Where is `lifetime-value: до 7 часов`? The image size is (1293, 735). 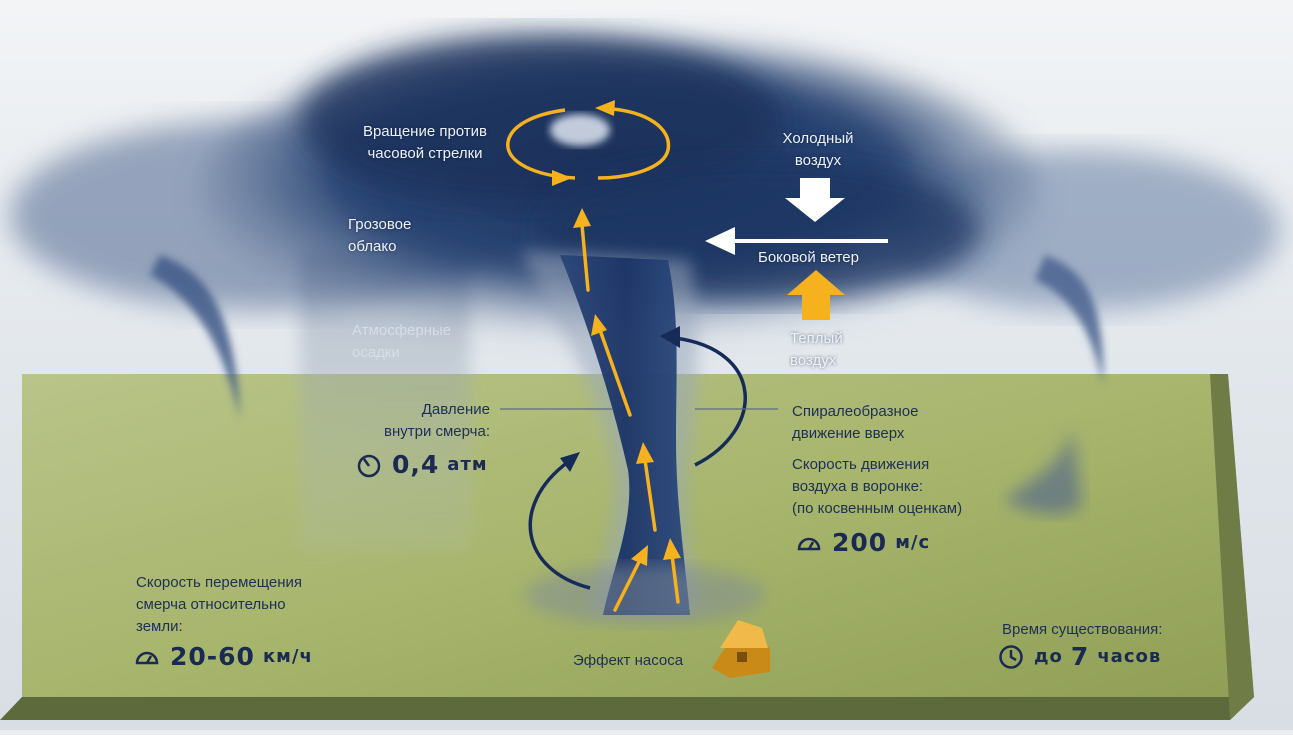 lifetime-value: до 7 часов is located at coordinates (1079, 656).